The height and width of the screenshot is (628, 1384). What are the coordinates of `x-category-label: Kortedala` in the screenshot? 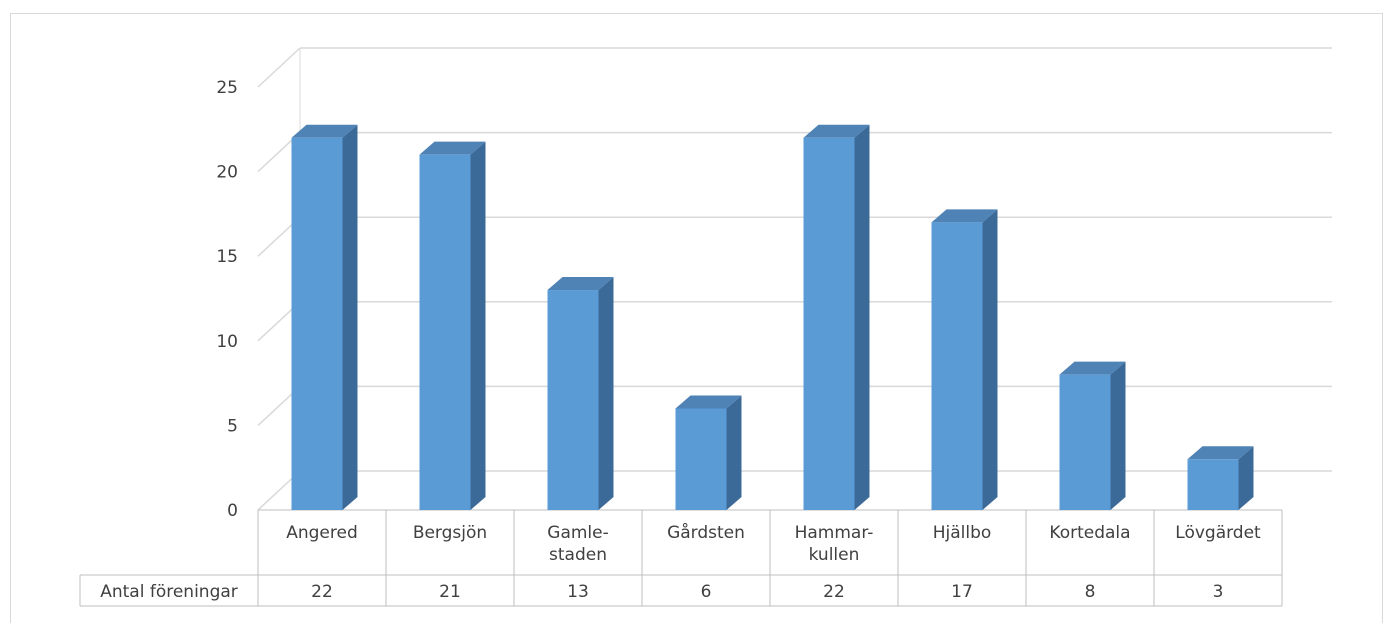 It's located at (1089, 533).